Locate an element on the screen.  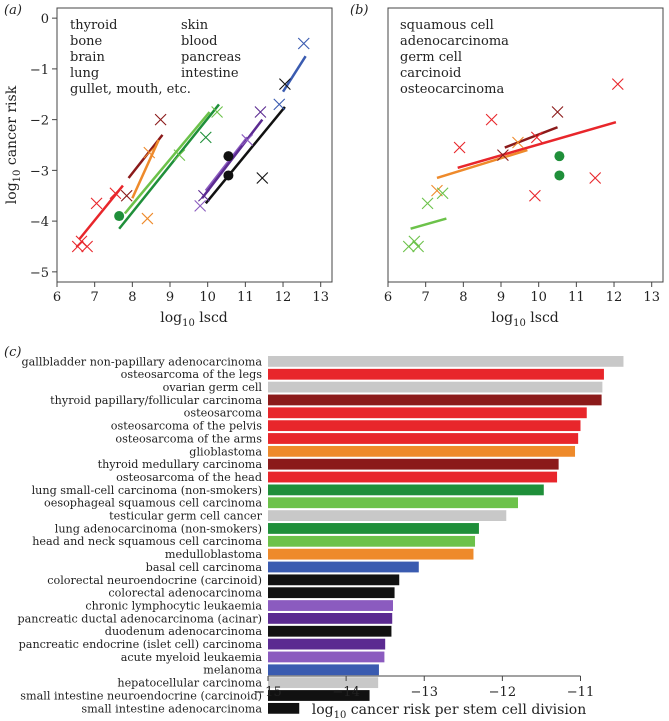
x-tick-label: −14 is located at coordinates (345, 692).